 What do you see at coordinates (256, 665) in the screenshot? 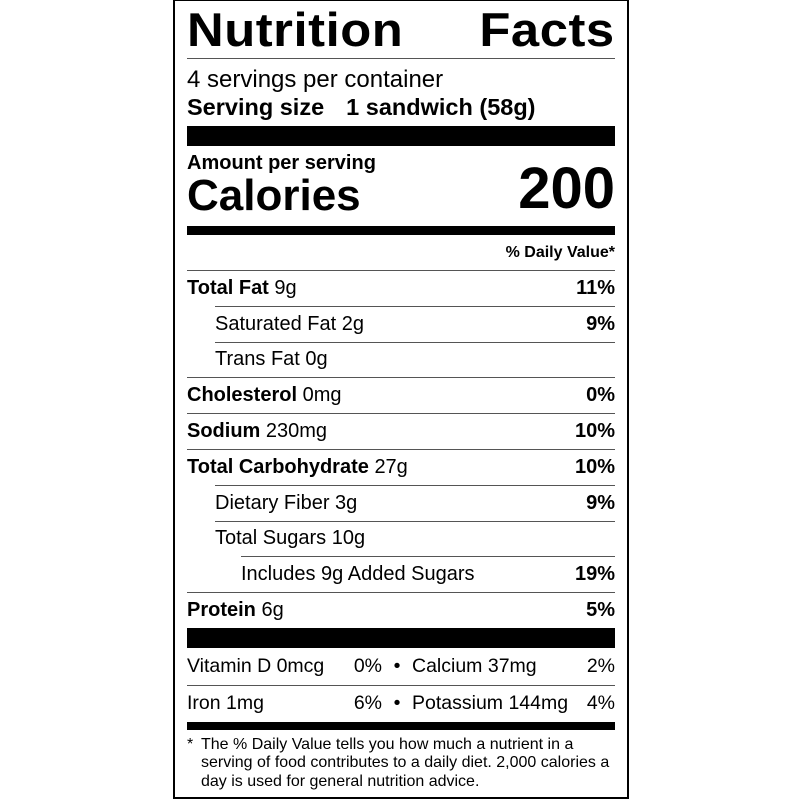
I see `vitamin-name: Vitamin D 0mcg` at bounding box center [256, 665].